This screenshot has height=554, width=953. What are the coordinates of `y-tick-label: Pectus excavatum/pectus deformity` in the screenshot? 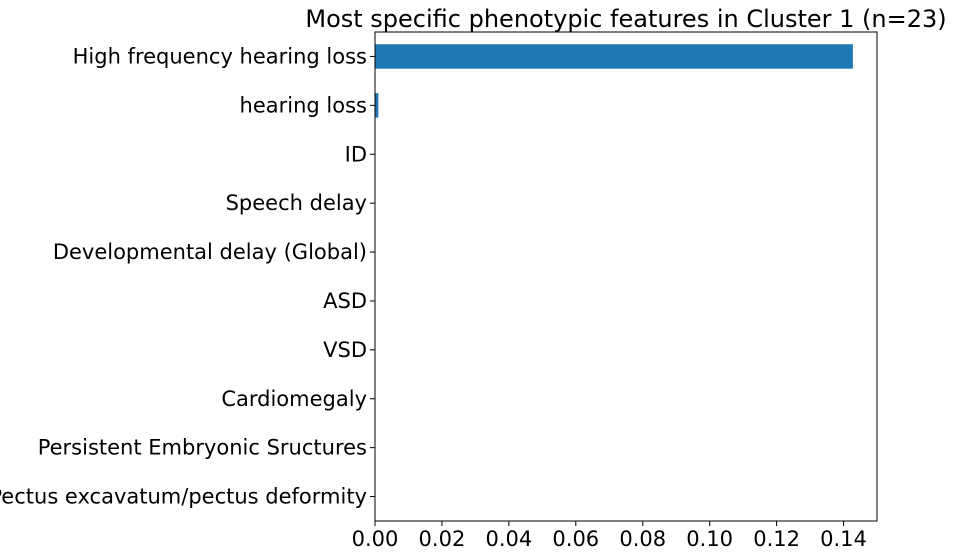 It's located at (183, 497).